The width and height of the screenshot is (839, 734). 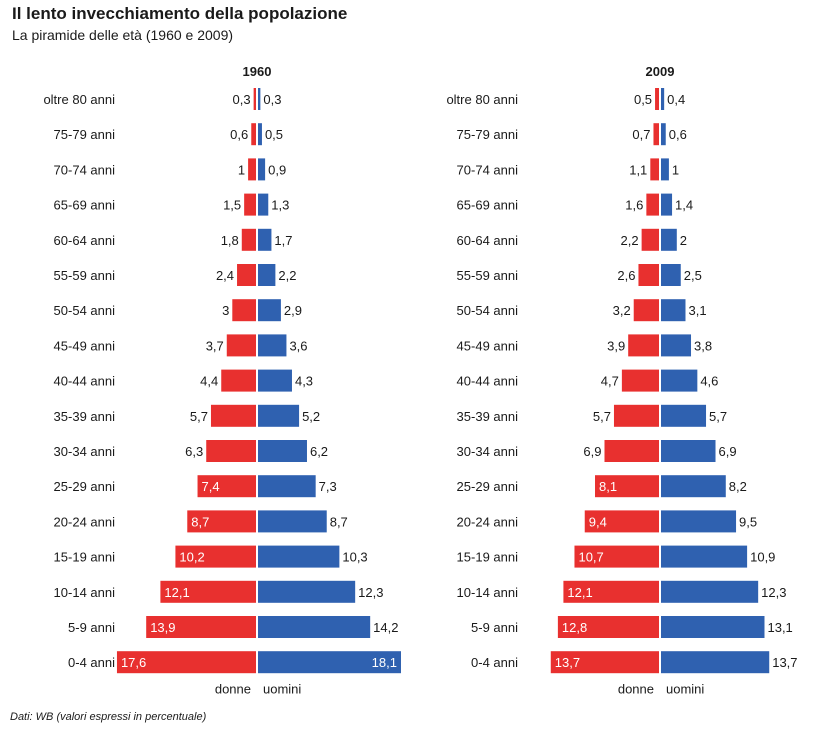 I want to click on value-label-uomini: 5,7, so click(x=718, y=416).